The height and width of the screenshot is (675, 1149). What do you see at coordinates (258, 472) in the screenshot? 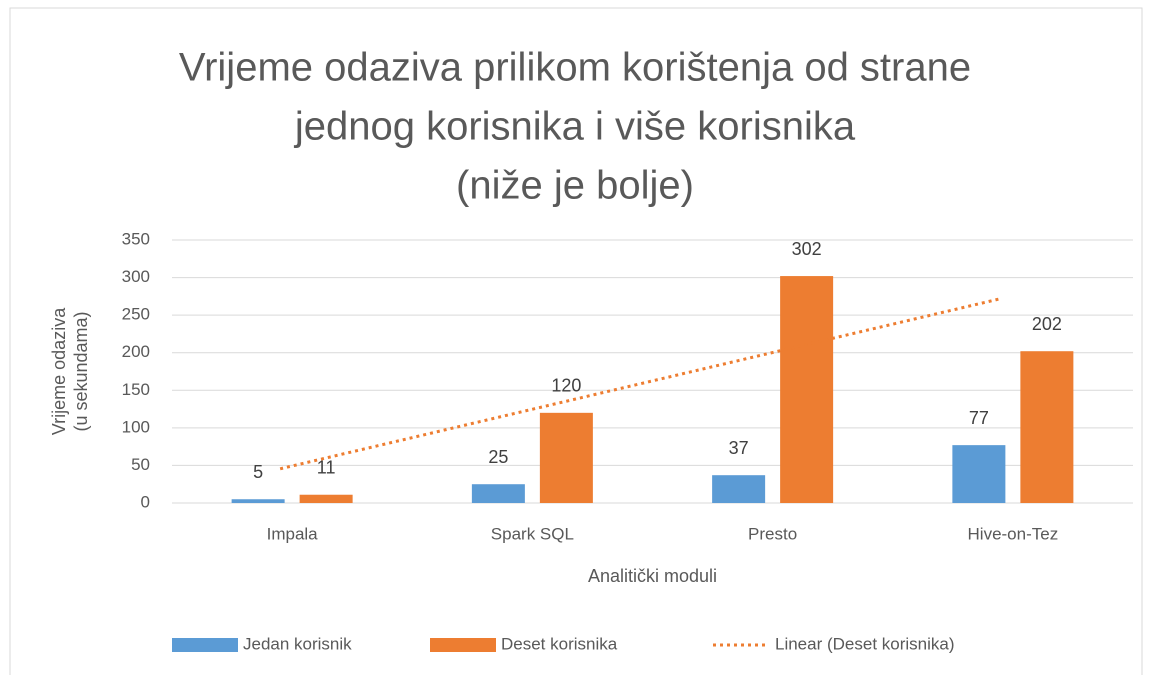
I see `data-label: 5` at bounding box center [258, 472].